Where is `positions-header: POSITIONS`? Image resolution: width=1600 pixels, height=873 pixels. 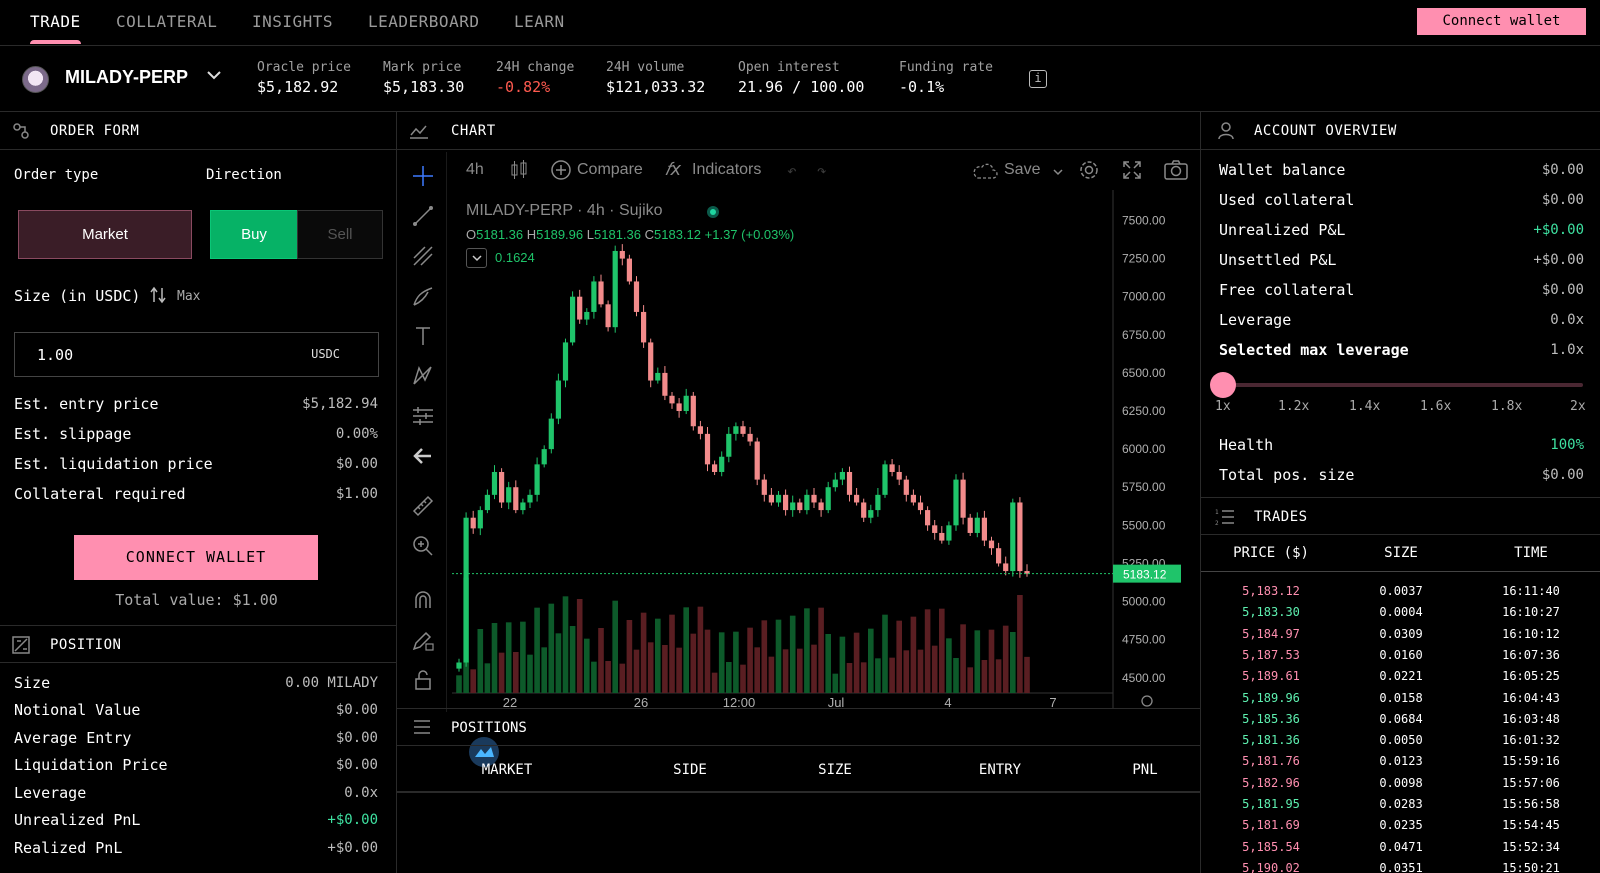
positions-header: POSITIONS is located at coordinates (799, 727).